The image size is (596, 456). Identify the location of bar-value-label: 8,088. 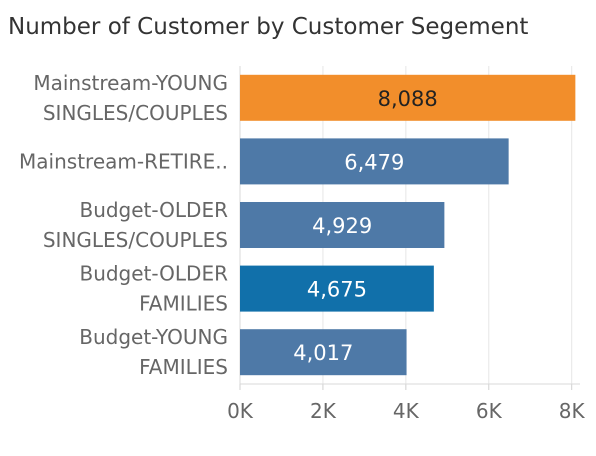
(408, 99).